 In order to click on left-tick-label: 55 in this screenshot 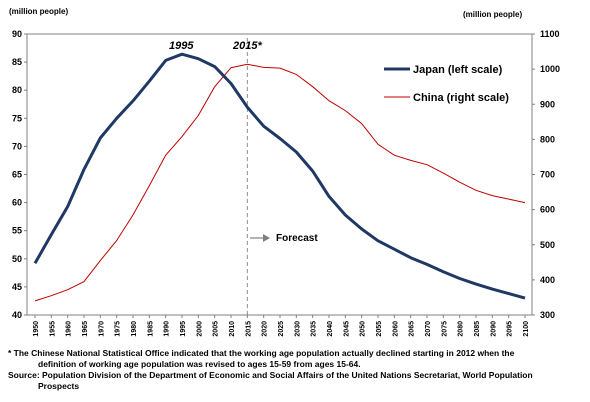, I will do `click(17, 231)`.